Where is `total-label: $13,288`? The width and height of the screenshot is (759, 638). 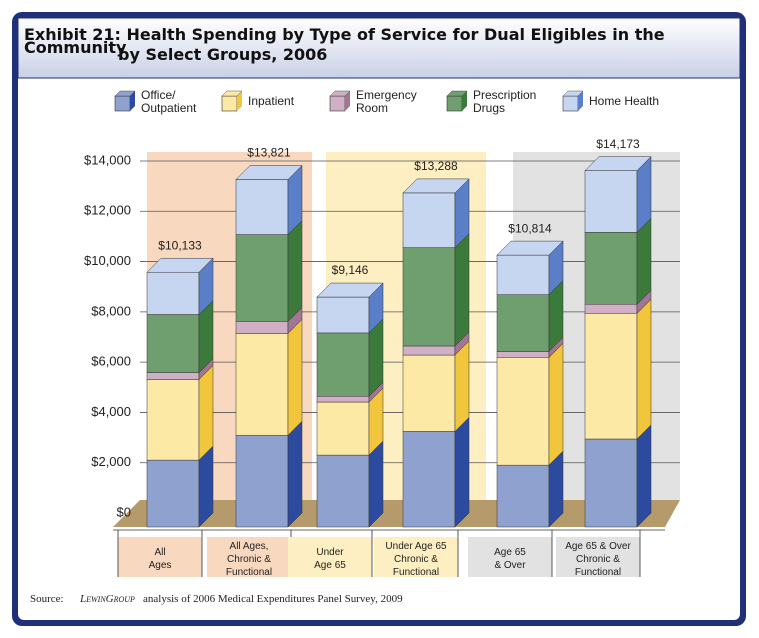
total-label: $13,288 is located at coordinates (436, 166).